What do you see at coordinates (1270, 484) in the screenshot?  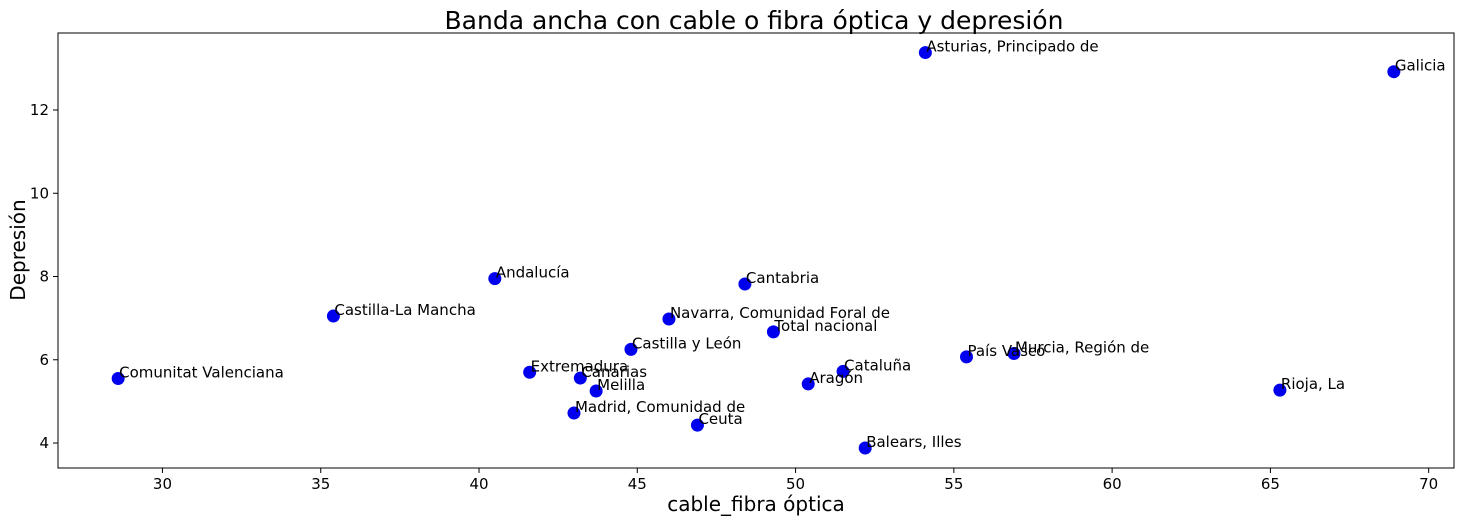 I see `x-tick-label: 65` at bounding box center [1270, 484].